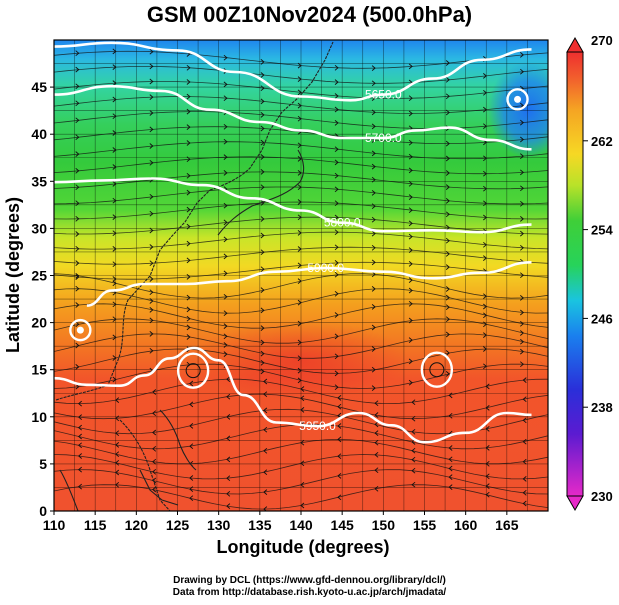 The width and height of the screenshot is (619, 605). Describe the element at coordinates (507, 525) in the screenshot. I see `x-tick-label: 165` at that location.